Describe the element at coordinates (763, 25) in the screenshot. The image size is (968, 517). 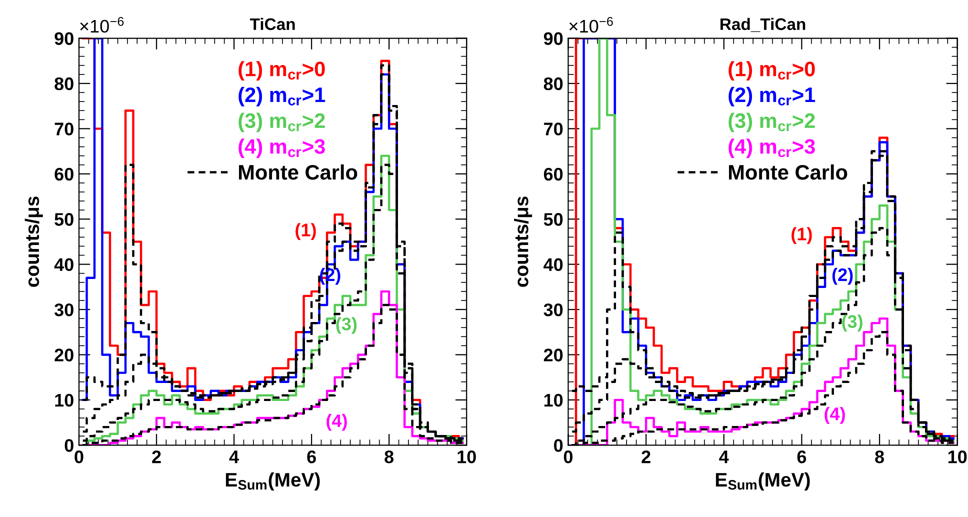
I see `chart-title: Rad_TiCan` at that location.